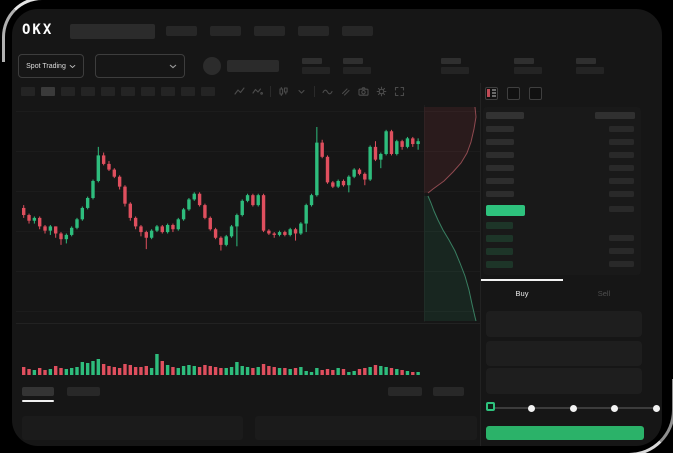  Describe the element at coordinates (615, 115) in the screenshot. I see `ob-header-amount-placeholder` at that location.